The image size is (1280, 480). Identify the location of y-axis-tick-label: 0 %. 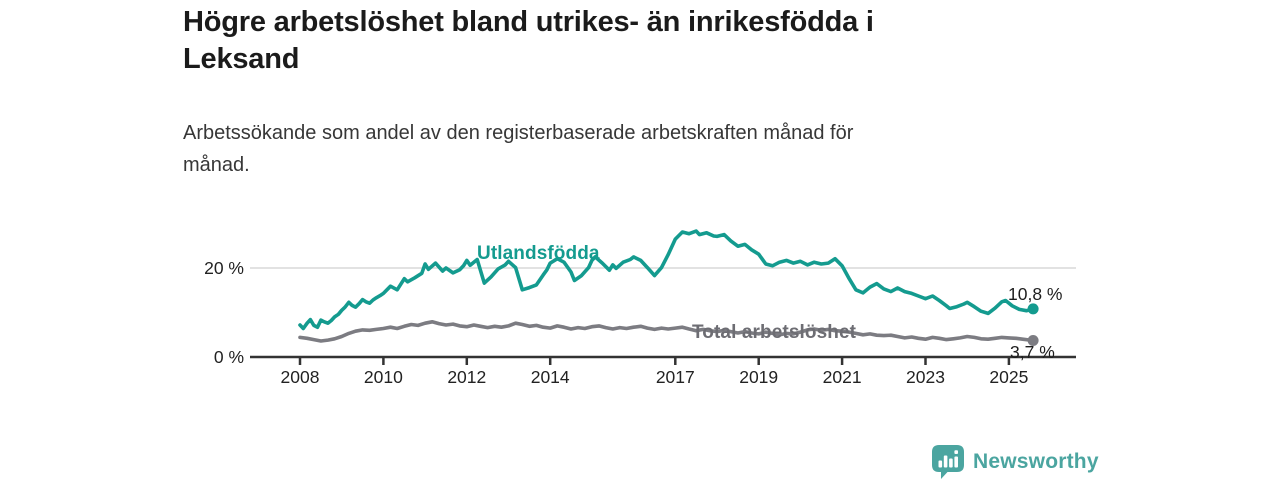
(228, 357).